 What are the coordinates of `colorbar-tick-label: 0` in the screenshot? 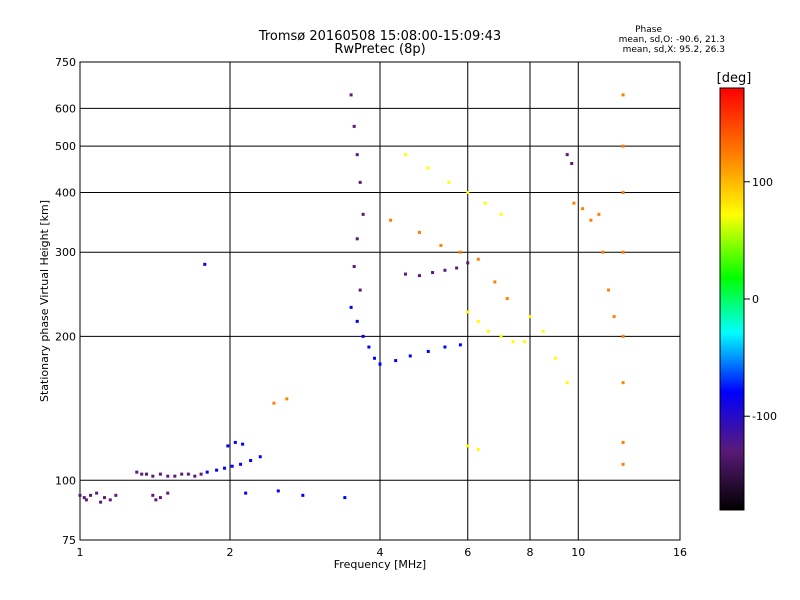 It's located at (755, 299).